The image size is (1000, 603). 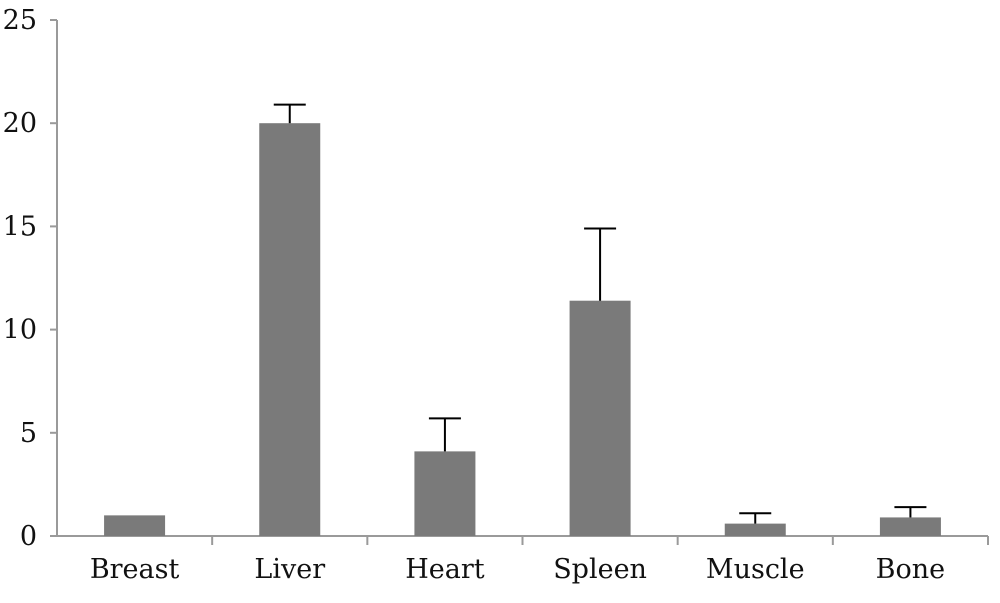 I want to click on bar-bone, so click(x=910, y=526).